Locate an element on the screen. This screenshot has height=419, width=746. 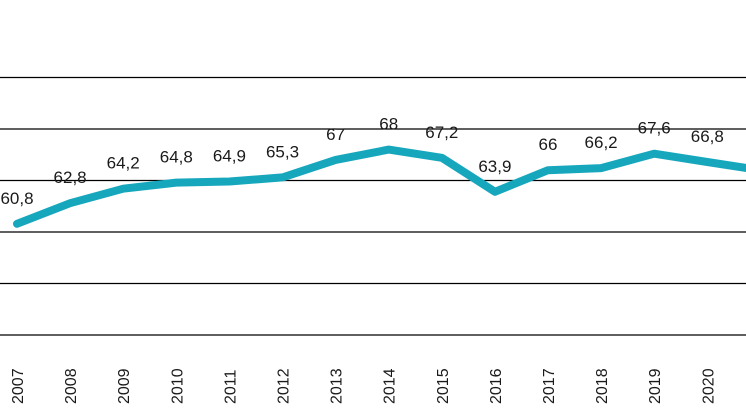
x-tick-label: 2011 is located at coordinates (230, 386).